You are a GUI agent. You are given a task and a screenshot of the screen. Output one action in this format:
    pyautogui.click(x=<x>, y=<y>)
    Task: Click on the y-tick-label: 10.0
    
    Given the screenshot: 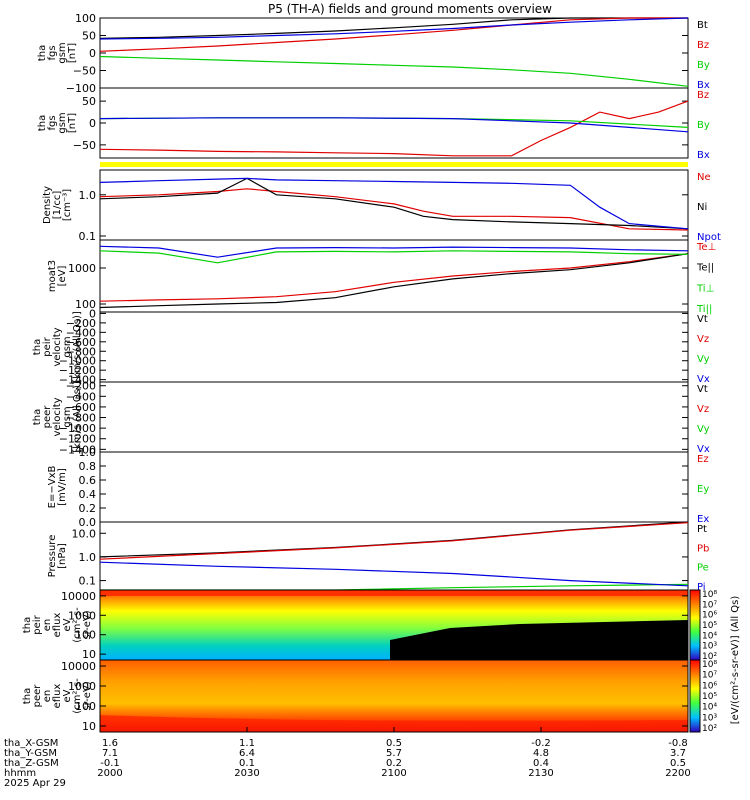 What is the action you would take?
    pyautogui.click(x=84, y=533)
    